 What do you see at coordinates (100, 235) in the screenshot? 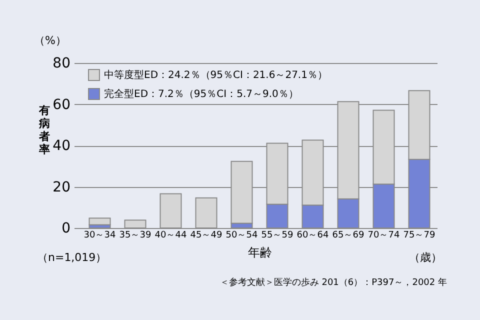
I see `x-tick-label: 30～34` at bounding box center [100, 235].